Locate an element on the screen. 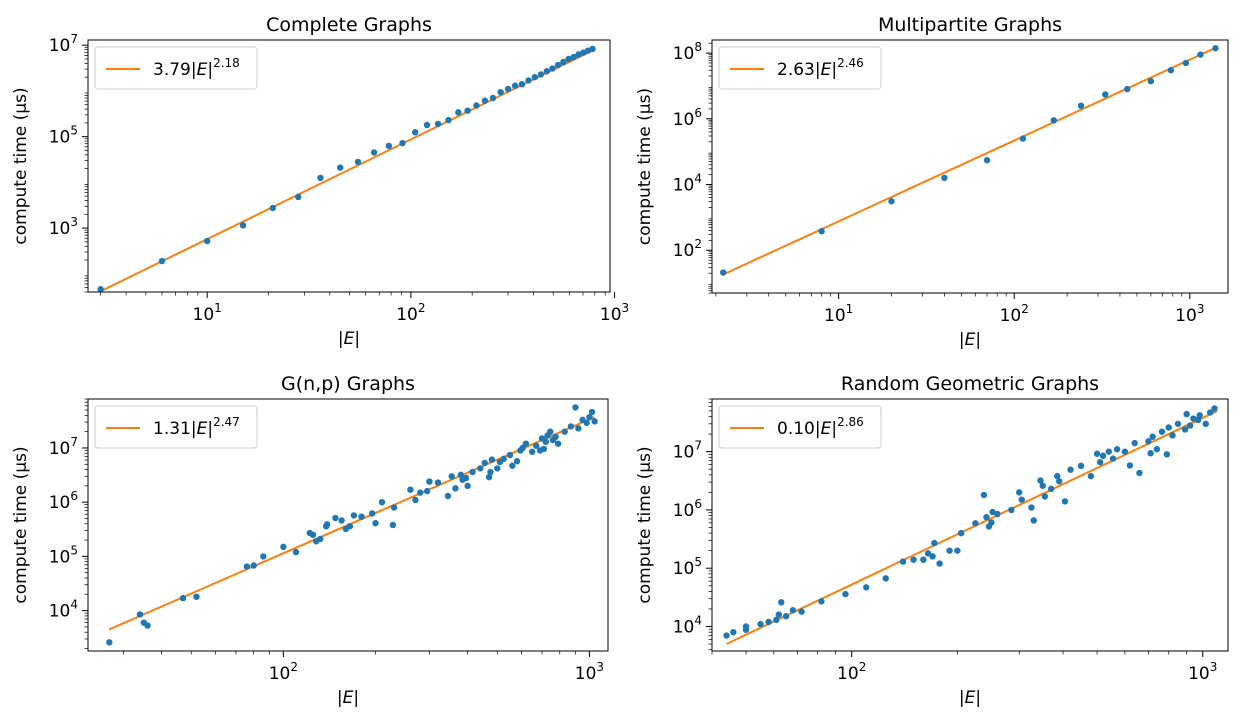 The height and width of the screenshot is (715, 1238). x-axis-label: |E| is located at coordinates (970, 698).